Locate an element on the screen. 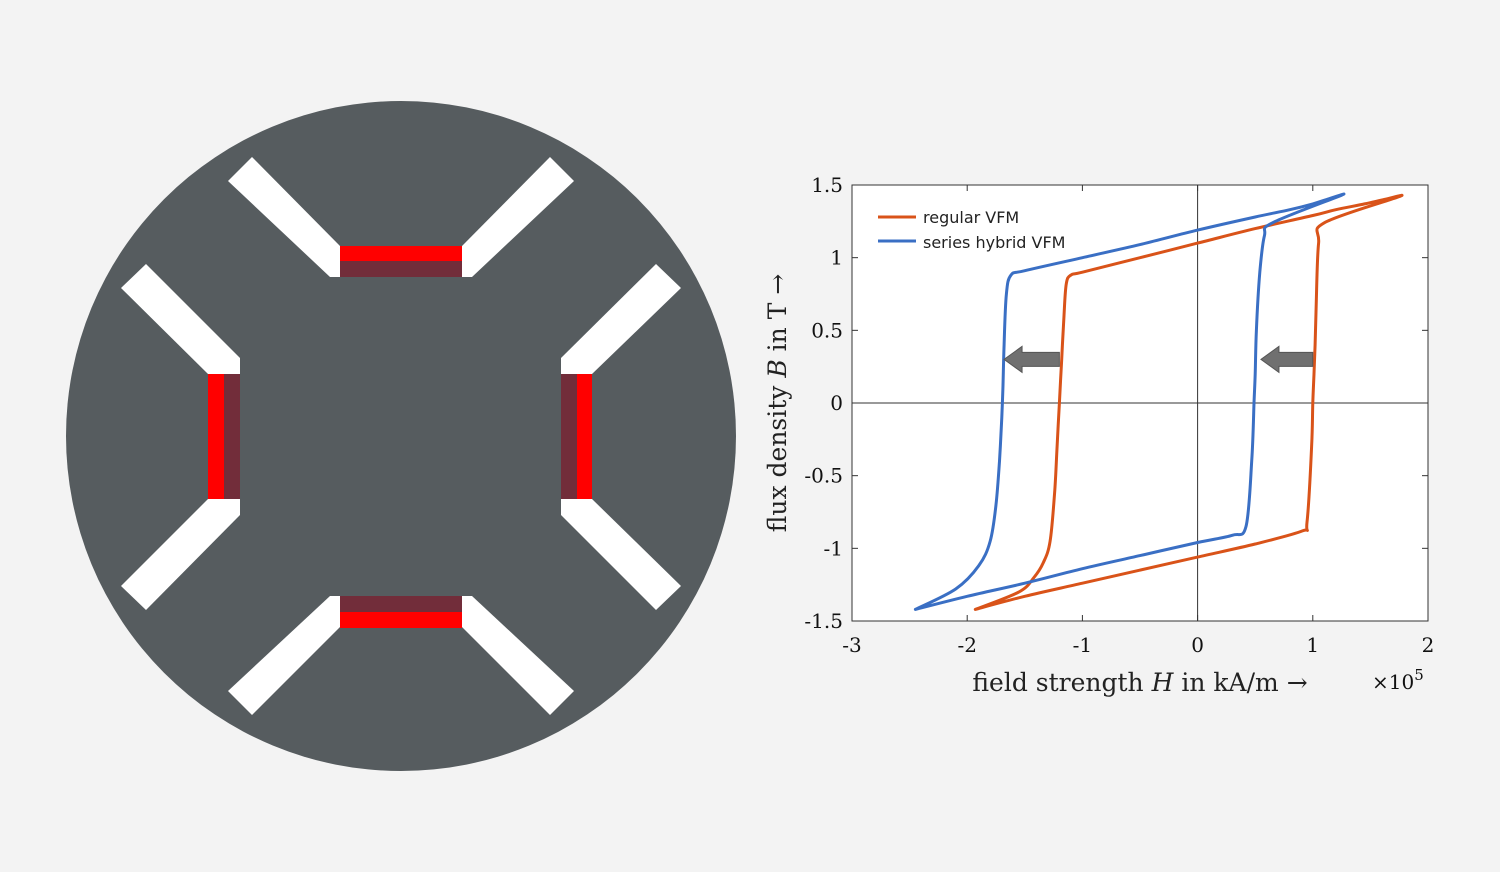 The image size is (1500, 872). pole-bottom is located at coordinates (401, 655).